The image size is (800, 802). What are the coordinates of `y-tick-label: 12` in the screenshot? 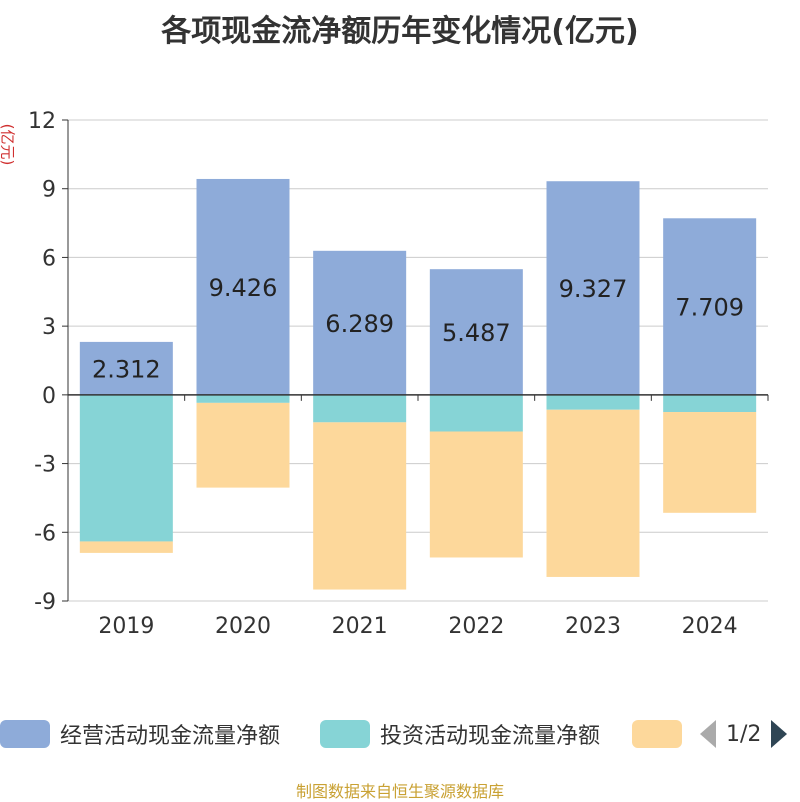 It's located at (42, 121).